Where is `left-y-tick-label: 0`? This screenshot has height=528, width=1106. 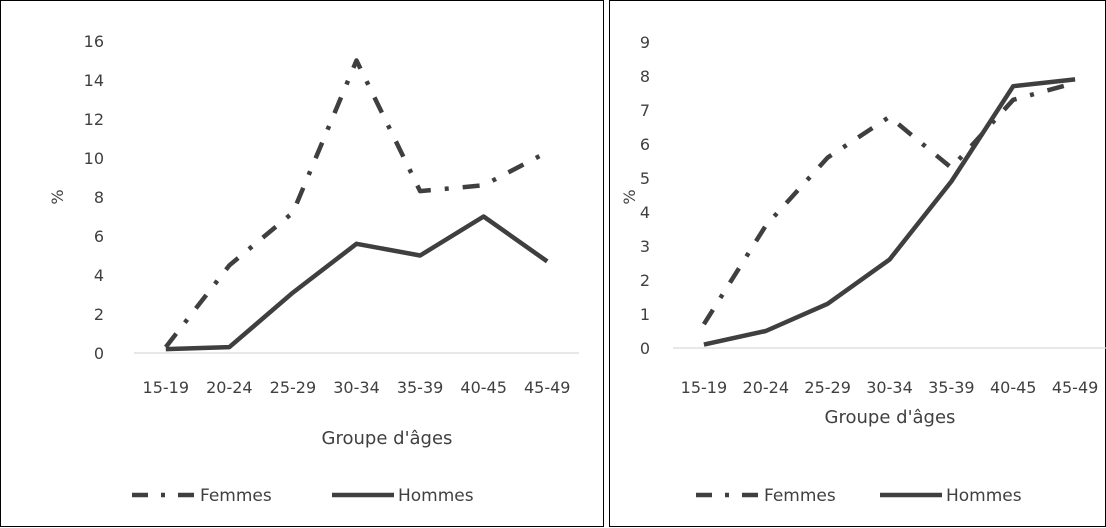
left-y-tick-label: 0 is located at coordinates (99, 353).